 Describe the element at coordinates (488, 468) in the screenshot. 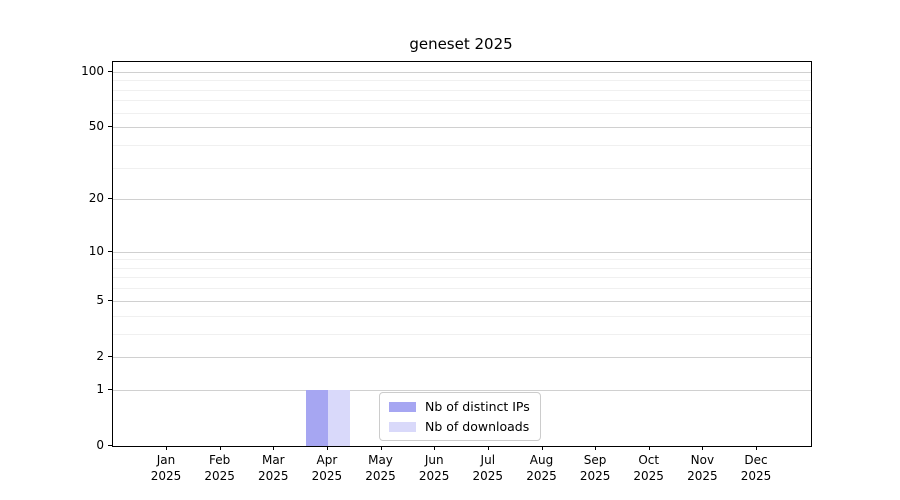

I see `x-tick-label: Jul 2025` at that location.